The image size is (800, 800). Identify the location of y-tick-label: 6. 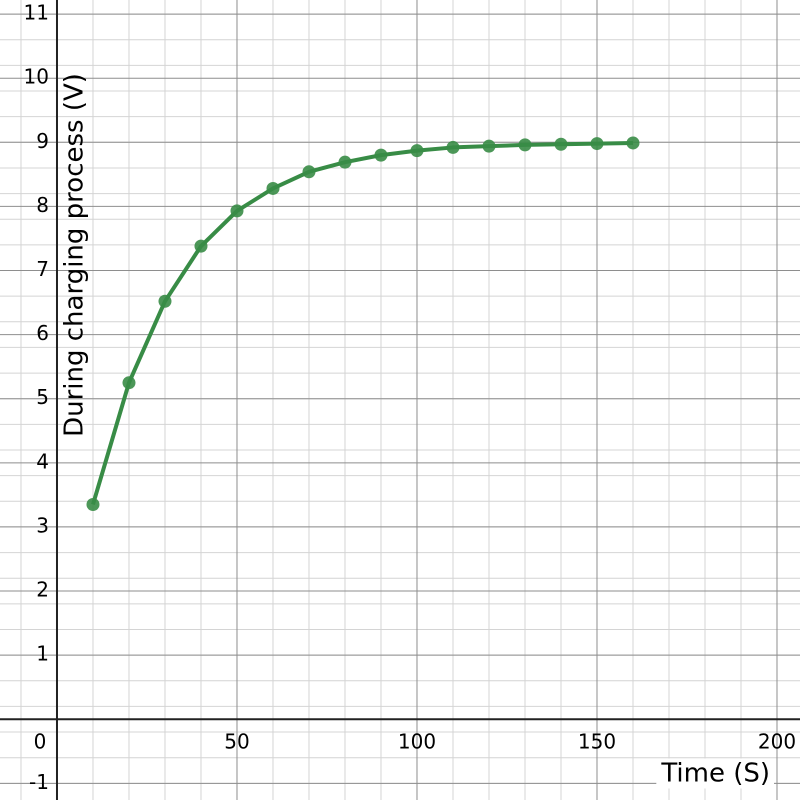
(42, 333).